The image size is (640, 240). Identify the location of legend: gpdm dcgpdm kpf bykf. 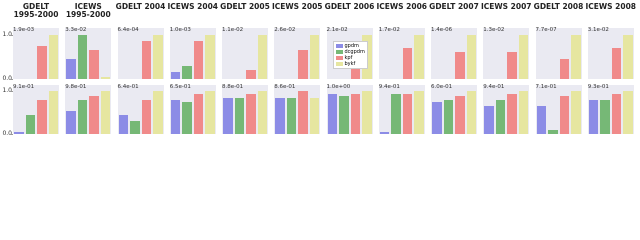
(350, 55).